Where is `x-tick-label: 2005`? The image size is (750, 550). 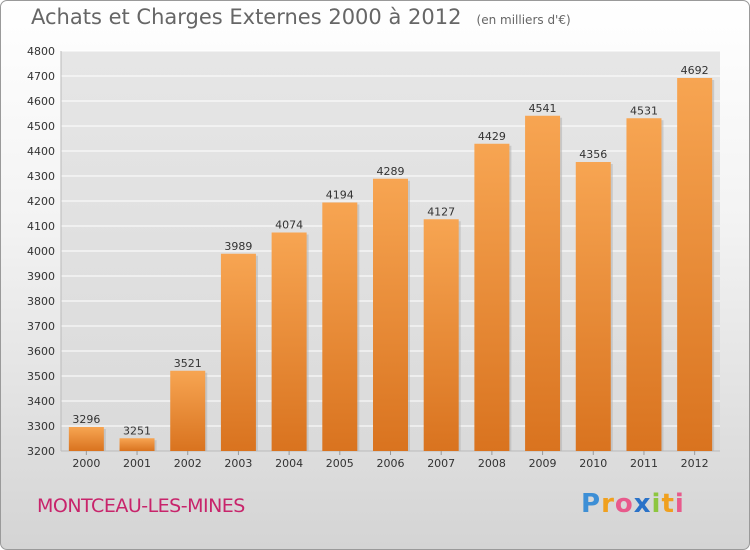 x-tick-label: 2005 is located at coordinates (340, 463).